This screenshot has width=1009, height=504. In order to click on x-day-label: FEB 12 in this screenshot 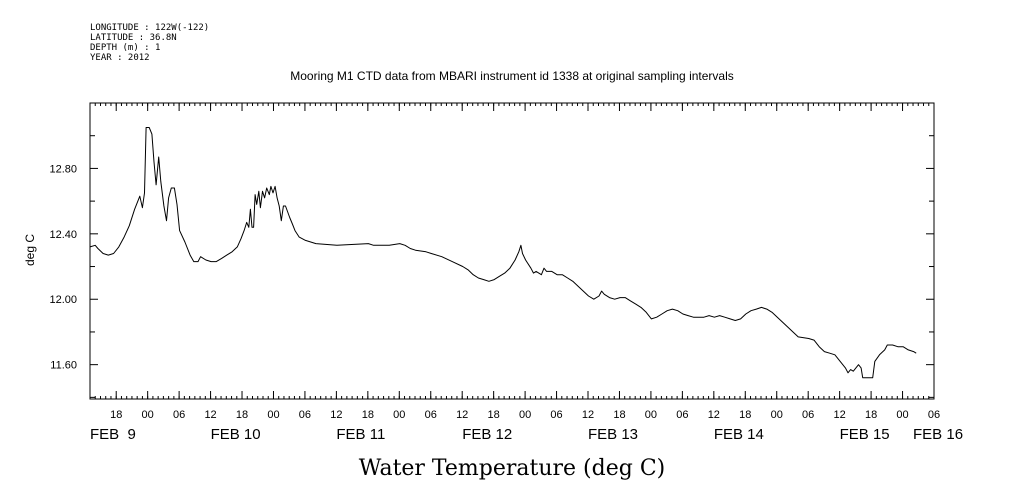, I will do `click(487, 434)`.